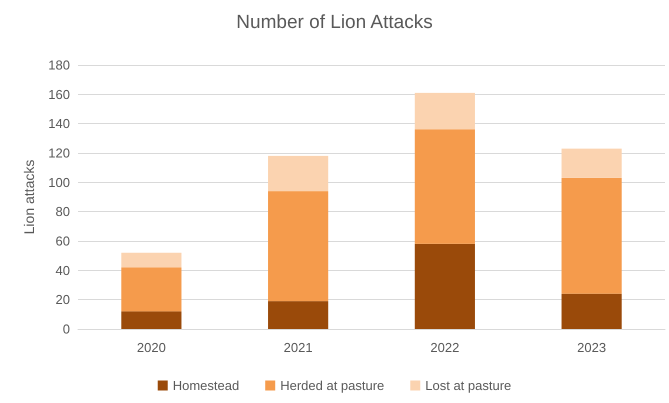 The width and height of the screenshot is (669, 403). I want to click on y-tick-label: 60, so click(63, 241).